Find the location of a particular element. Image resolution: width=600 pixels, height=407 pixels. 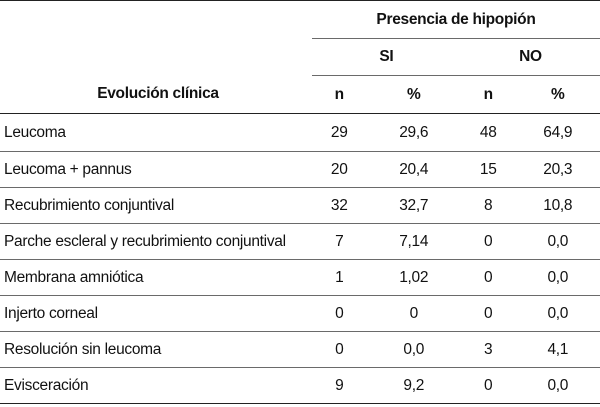

cell-si-pct: 9,2 is located at coordinates (414, 385).